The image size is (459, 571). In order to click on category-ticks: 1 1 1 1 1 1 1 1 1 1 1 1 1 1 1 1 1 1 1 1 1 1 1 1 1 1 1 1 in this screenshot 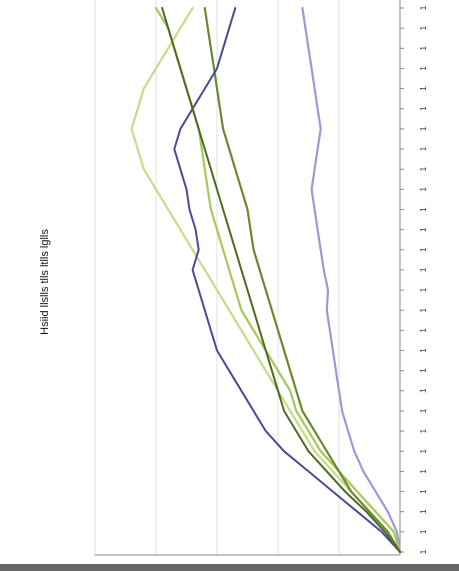, I will do `click(414, 279)`.